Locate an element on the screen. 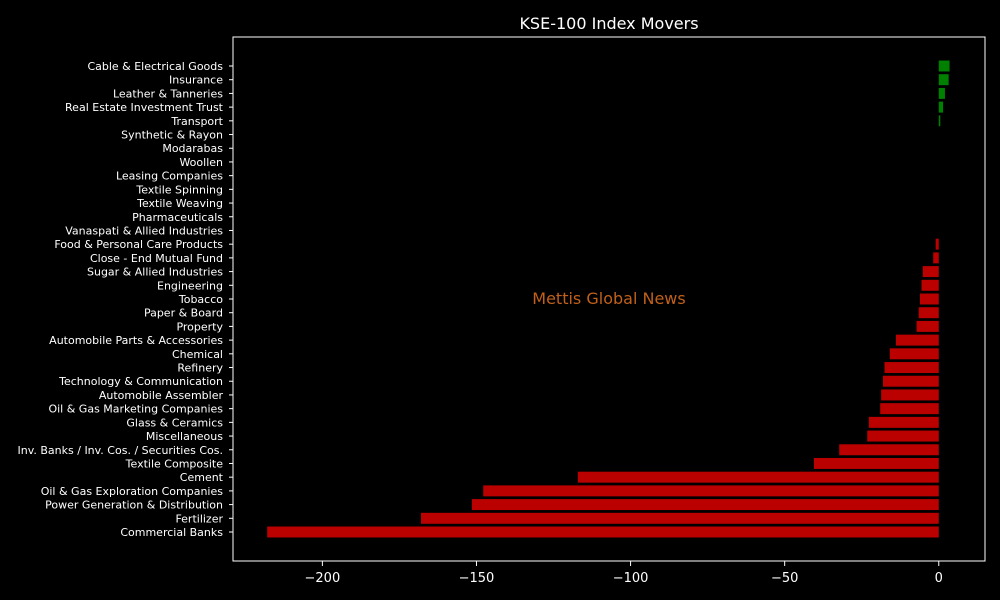 The height and width of the screenshot is (600, 1000). category-label: Technology & Communication is located at coordinates (140, 381).